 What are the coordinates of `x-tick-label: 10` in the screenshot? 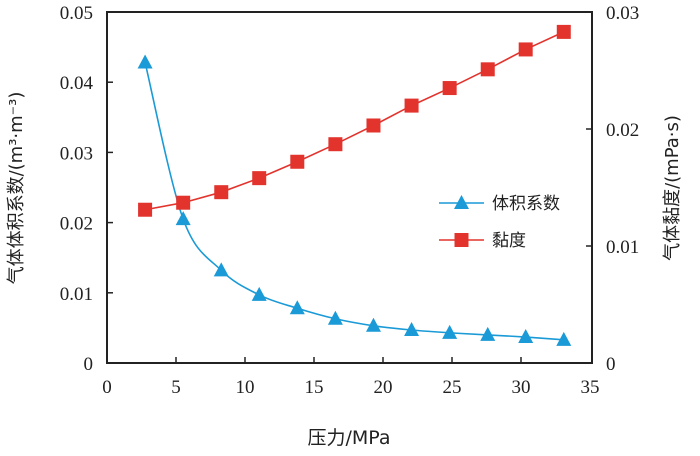 It's located at (245, 387).